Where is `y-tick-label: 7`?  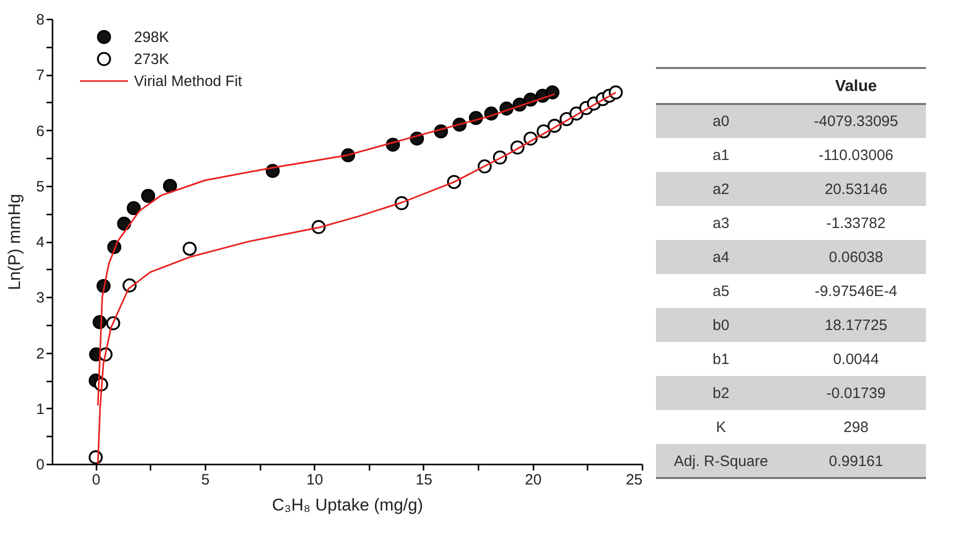 y-tick-label: 7 is located at coordinates (40, 75).